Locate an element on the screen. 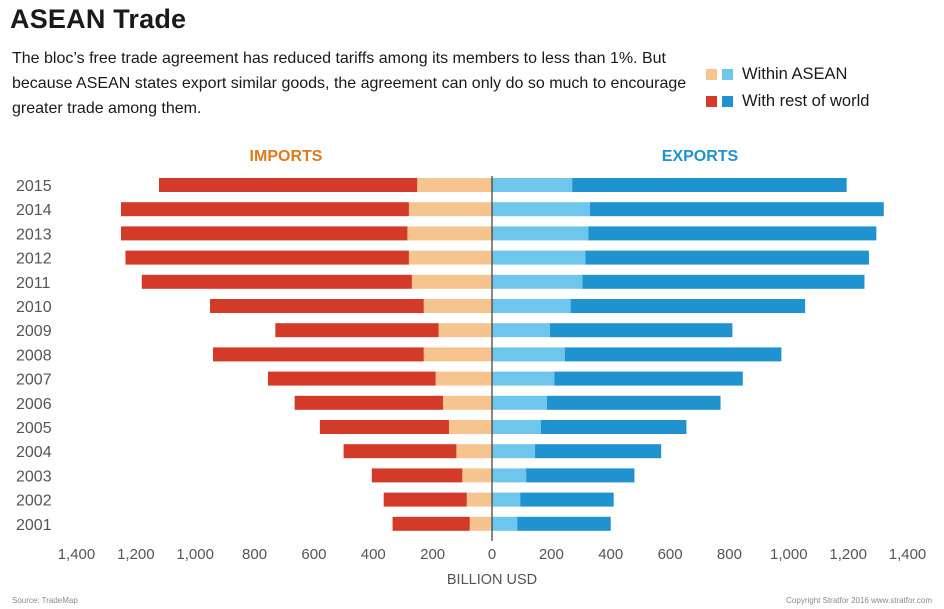 Image resolution: width=944 pixels, height=609 pixels. bar-exports-rest-2009 is located at coordinates (641, 330).